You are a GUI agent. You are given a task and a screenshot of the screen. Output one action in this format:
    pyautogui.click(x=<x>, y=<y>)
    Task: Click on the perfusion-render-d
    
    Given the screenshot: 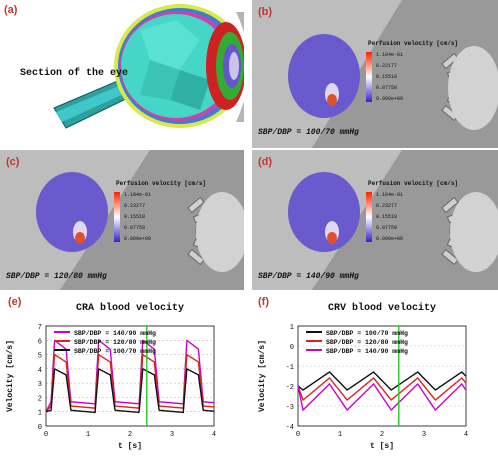 What is the action you would take?
    pyautogui.click(x=375, y=220)
    